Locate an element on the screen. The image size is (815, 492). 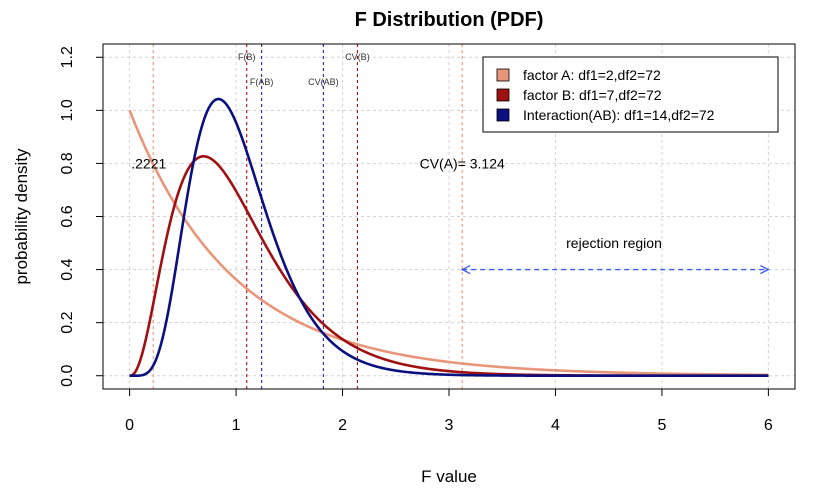
x-tick-label: 4 is located at coordinates (555, 425).